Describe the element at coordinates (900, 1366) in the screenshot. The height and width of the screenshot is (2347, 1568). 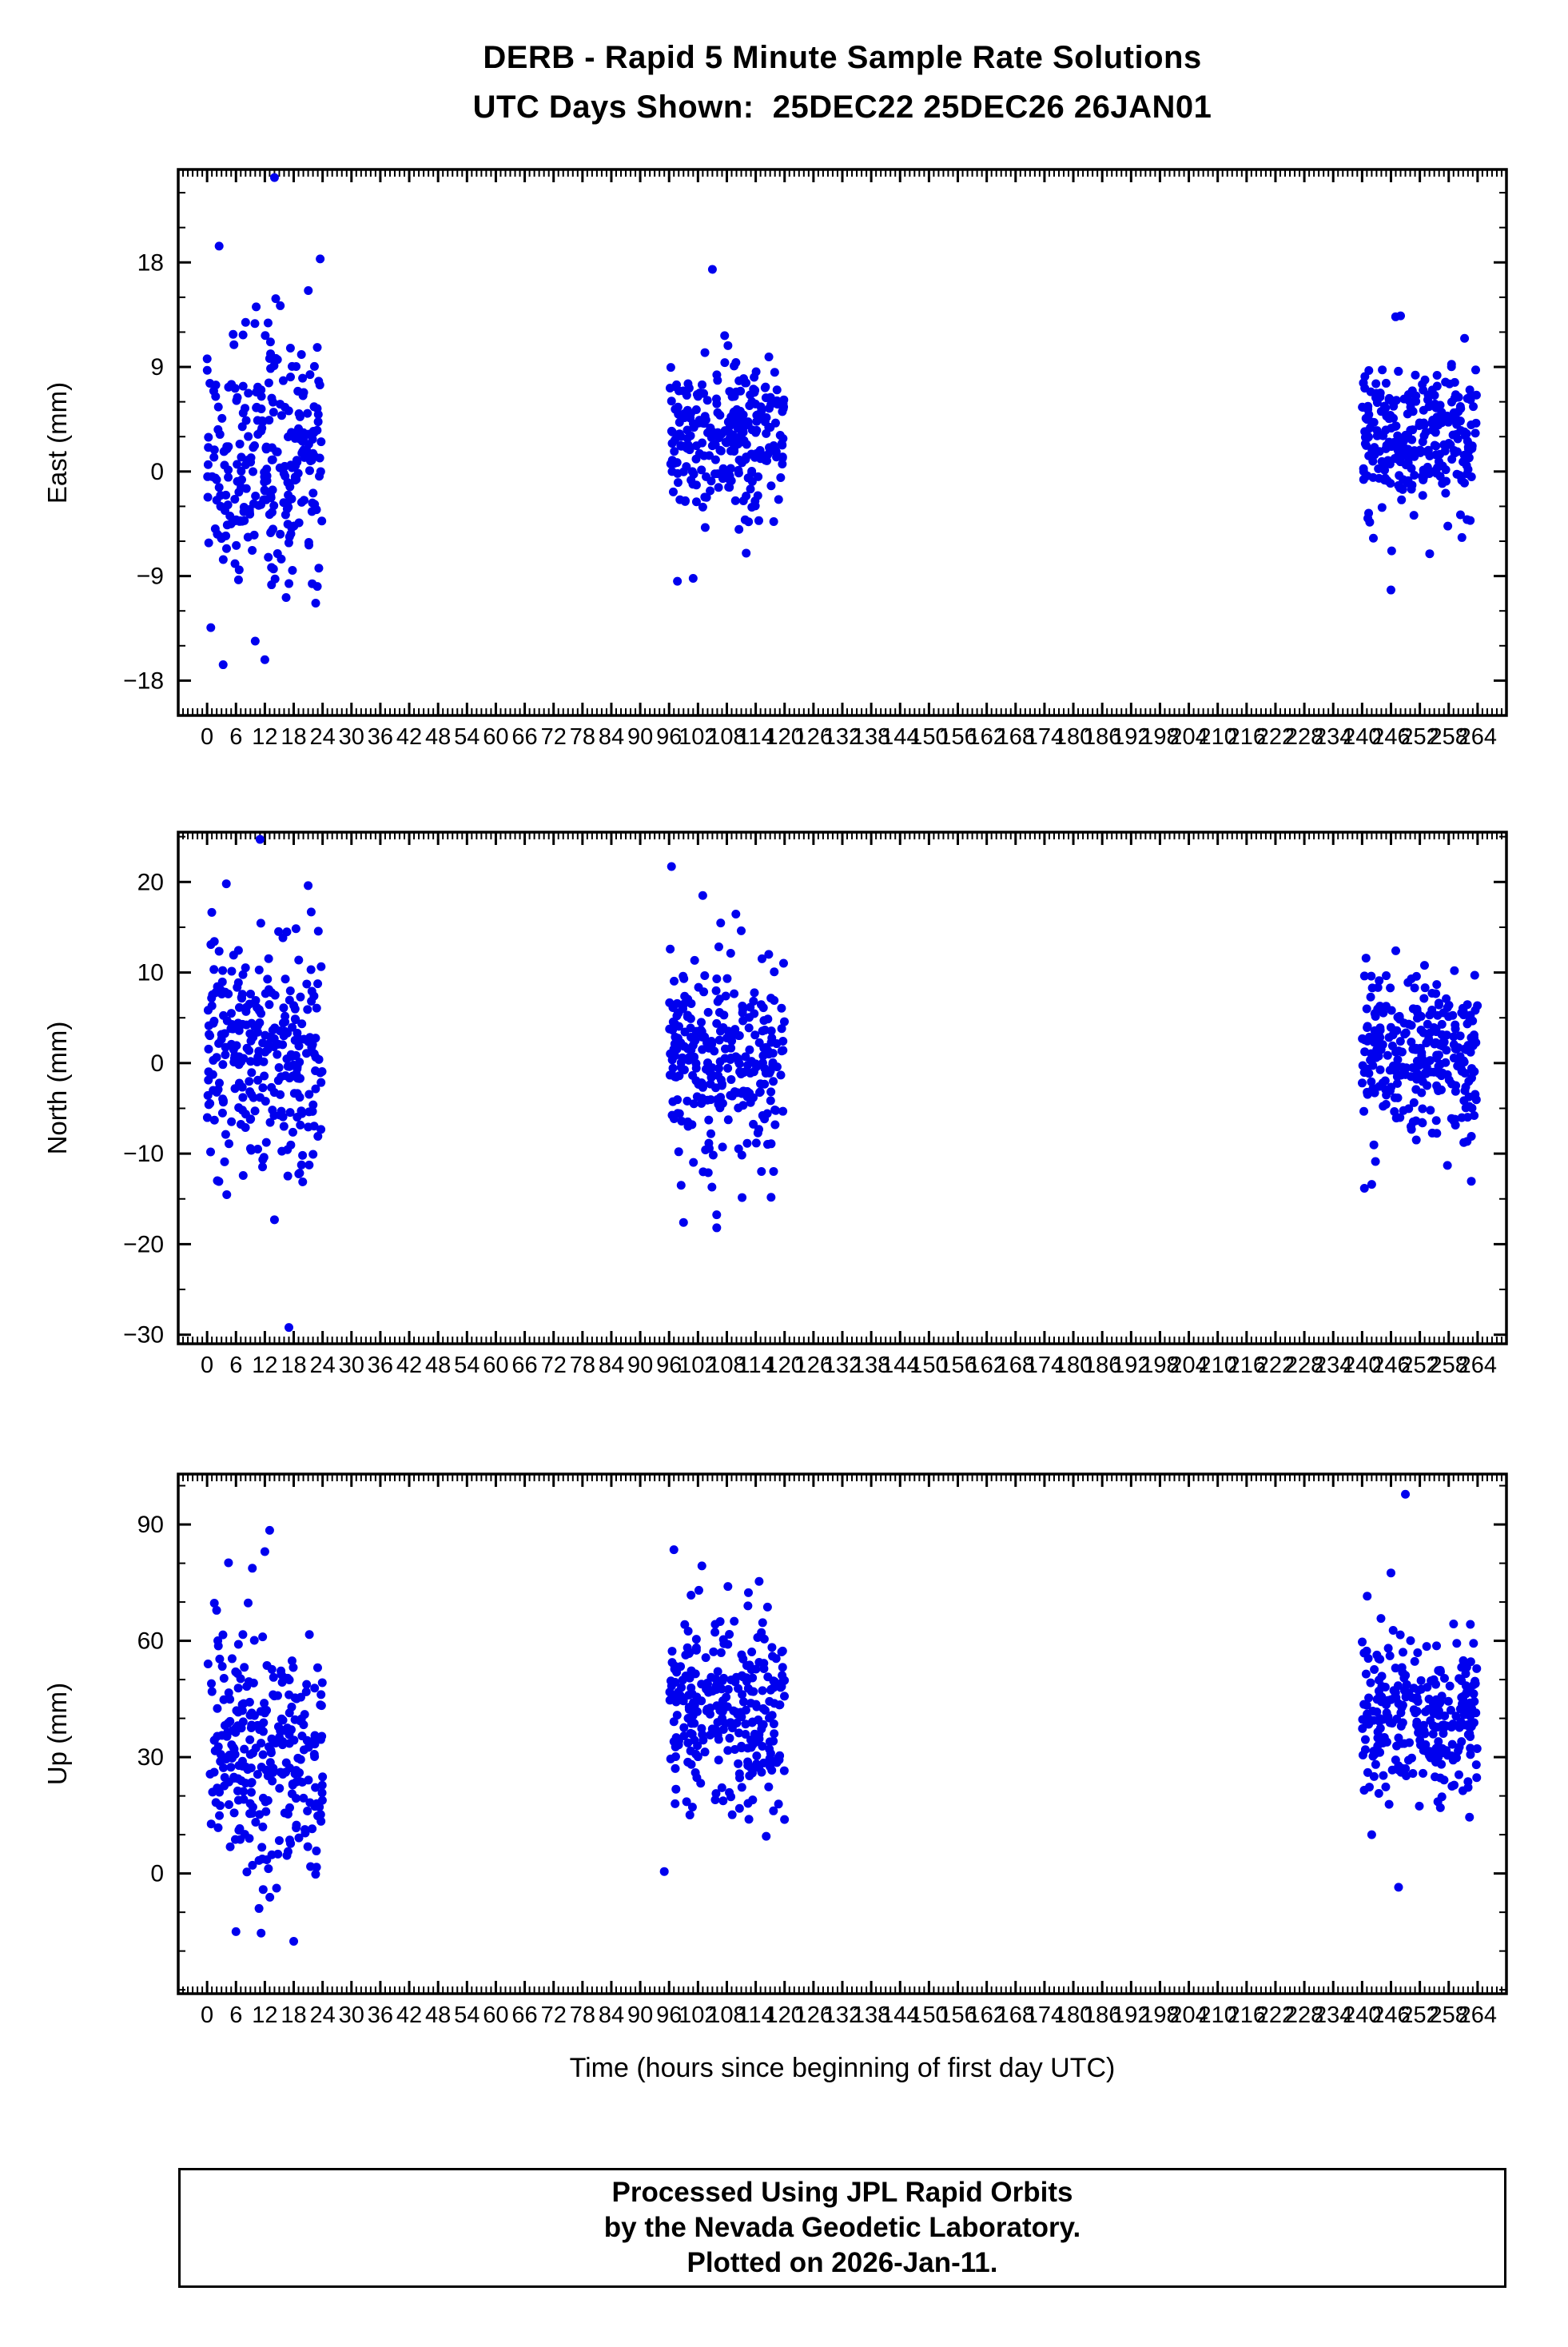
I see `x-tick-label: 144` at that location.